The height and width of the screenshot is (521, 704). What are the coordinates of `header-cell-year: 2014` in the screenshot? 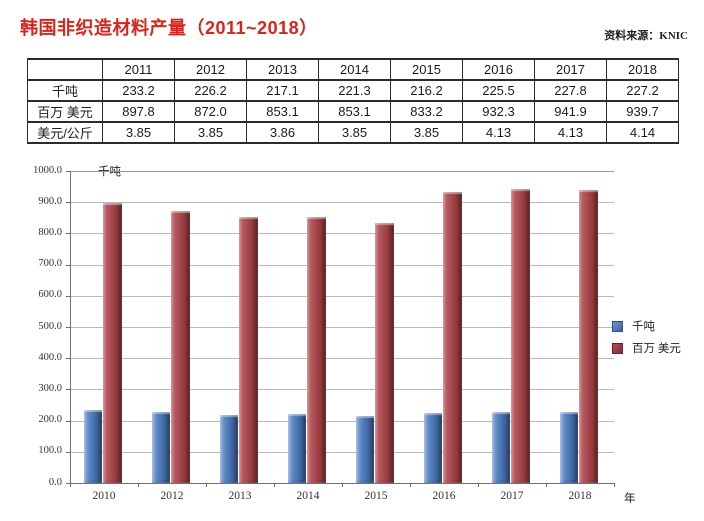 It's located at (354, 69).